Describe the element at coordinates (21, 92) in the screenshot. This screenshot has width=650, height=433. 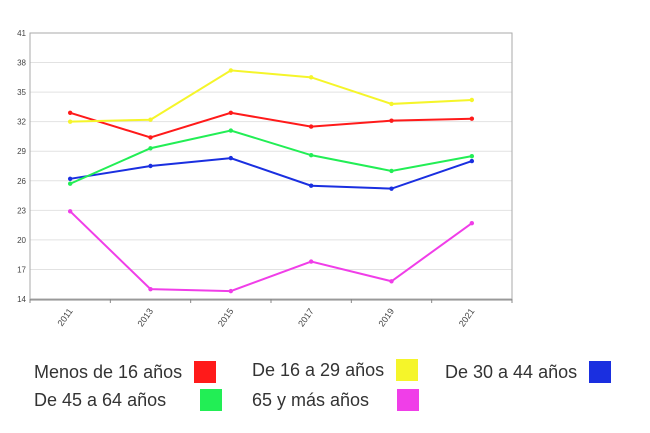
I see `y-tick-label: 35` at that location.